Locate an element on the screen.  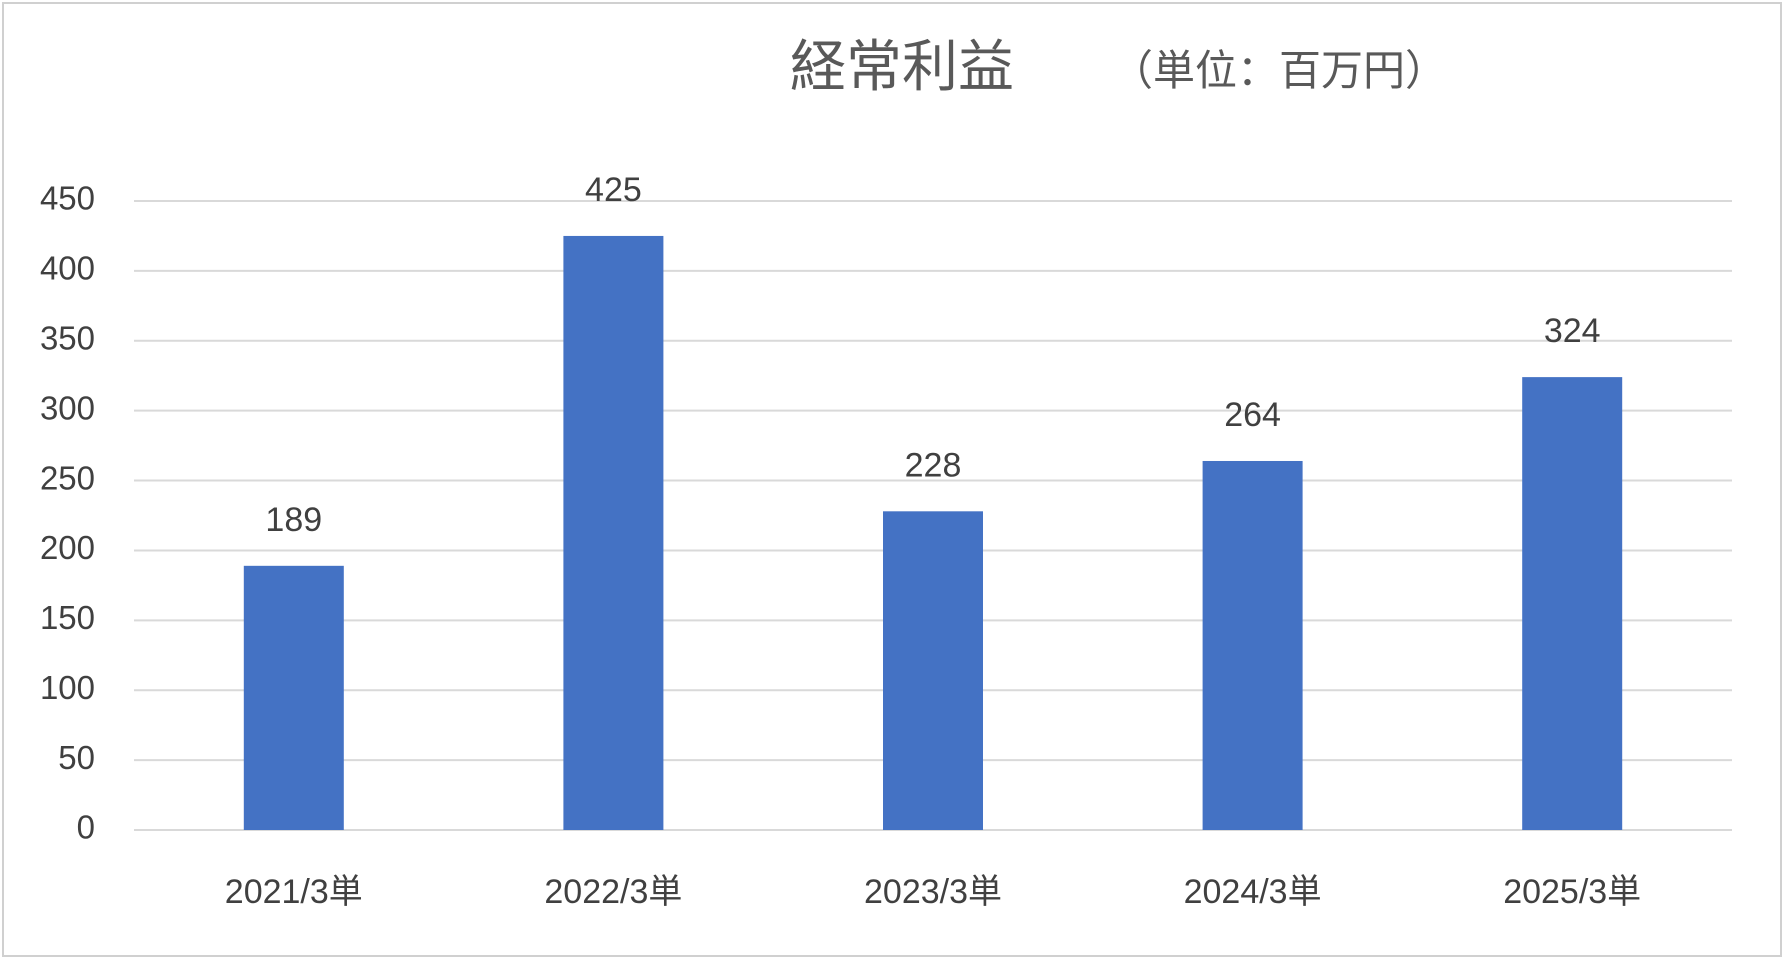
y-tick-label: 300 is located at coordinates (67, 407).